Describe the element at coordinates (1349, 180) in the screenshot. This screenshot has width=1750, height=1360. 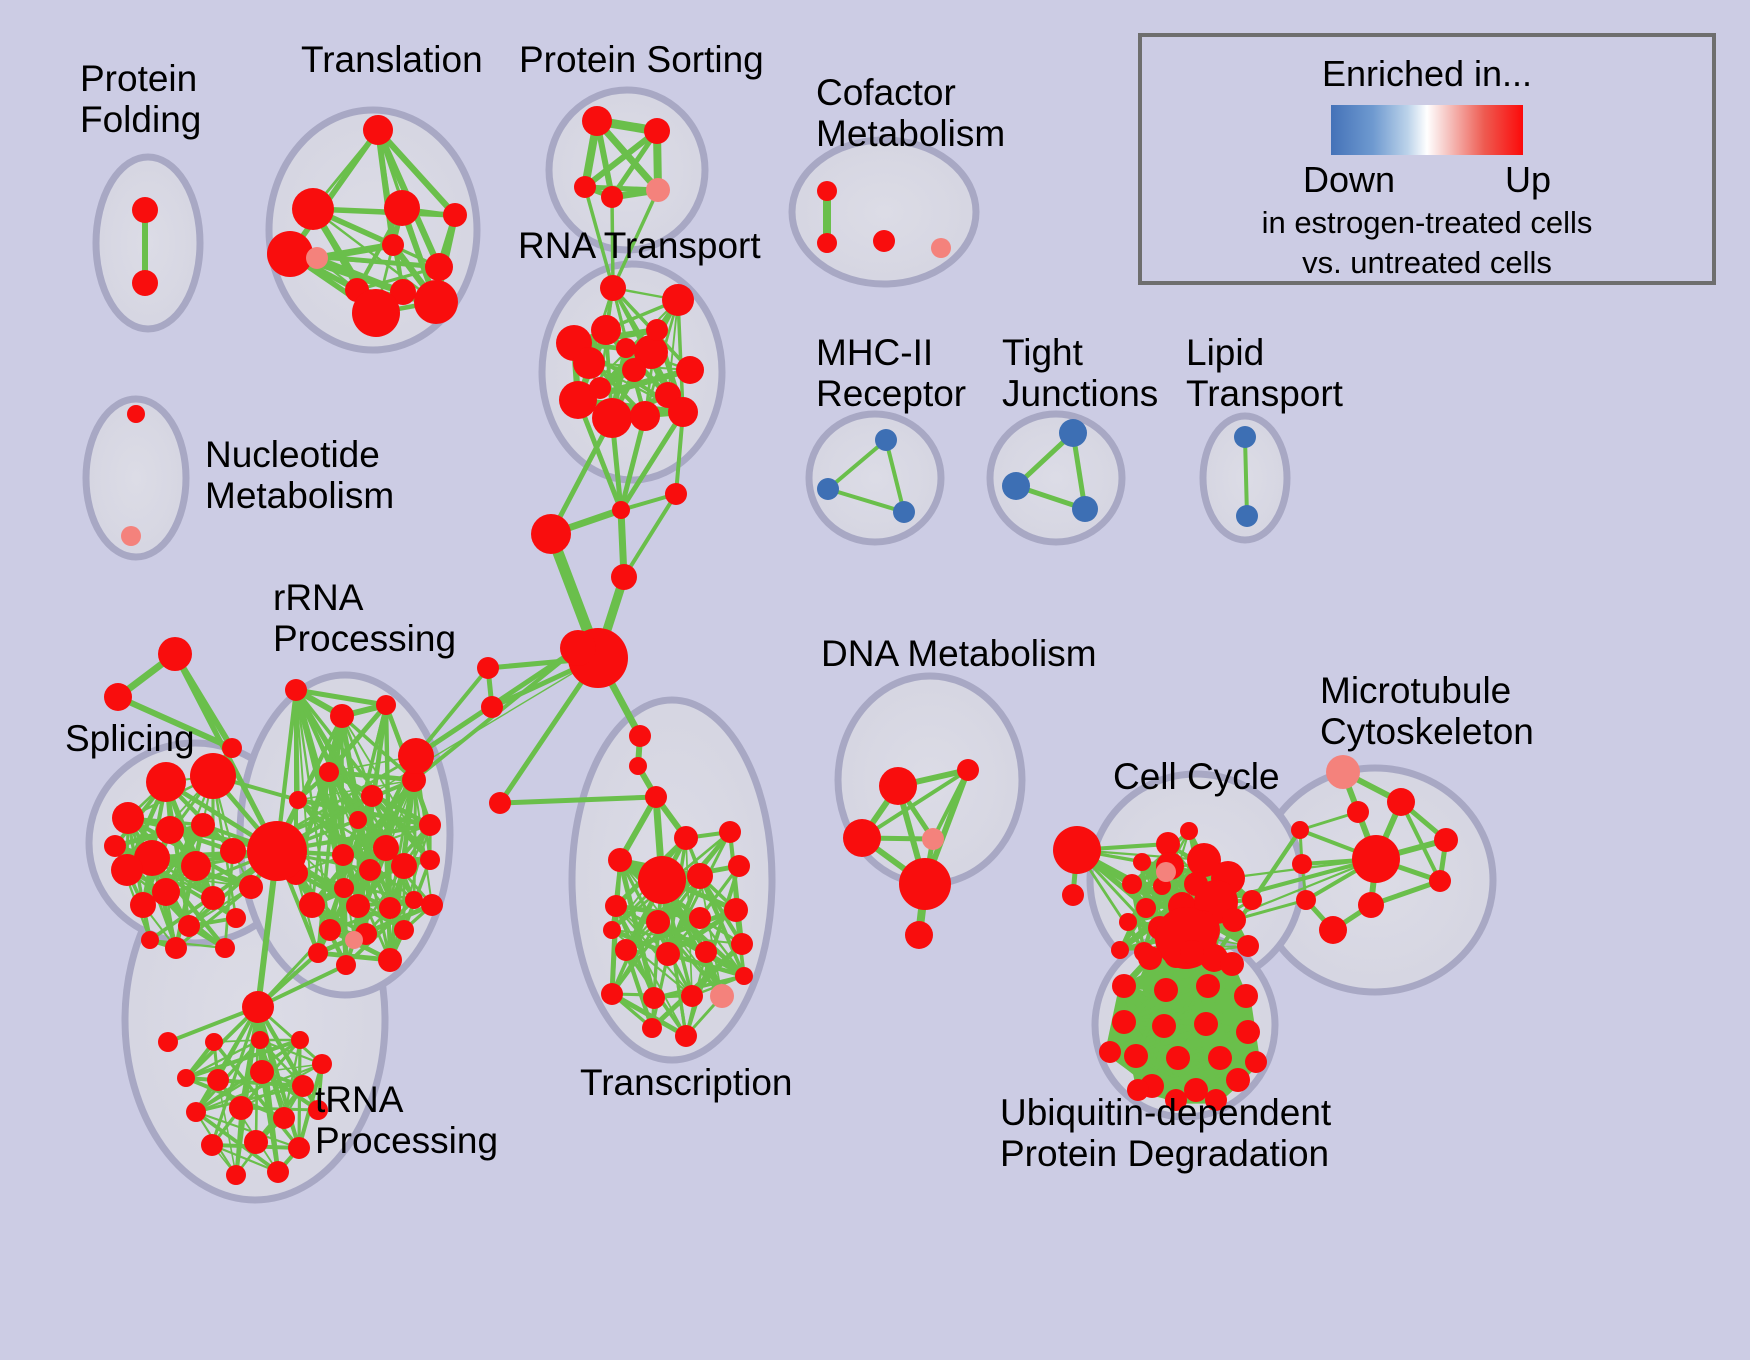
I see `legend-down-label: Down` at that location.